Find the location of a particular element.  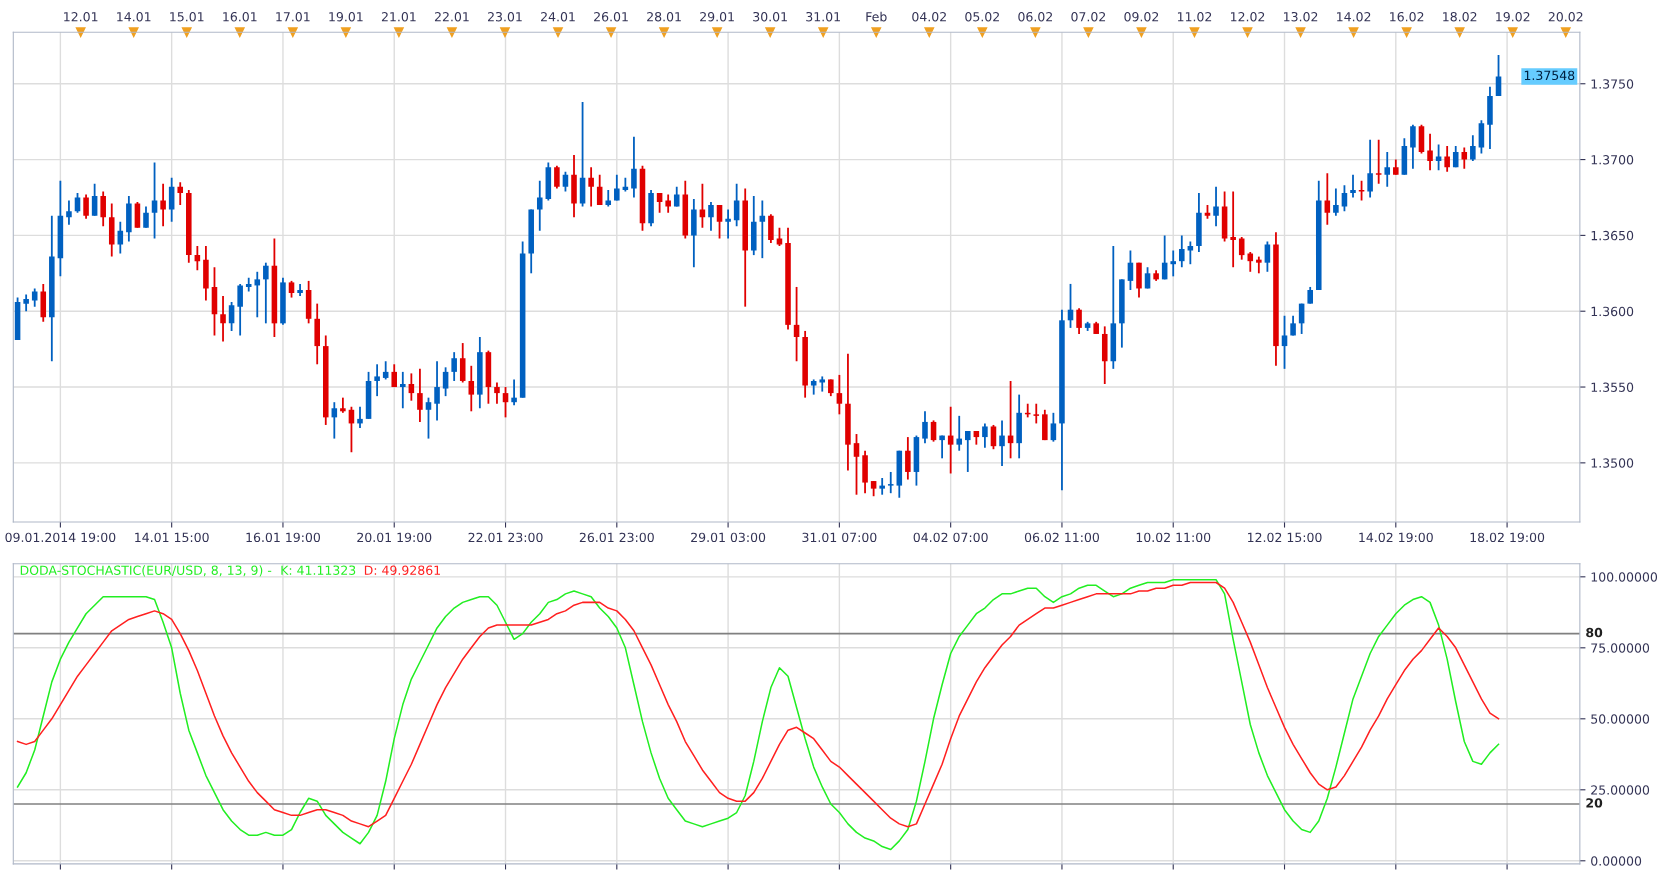

text: 30.01 is located at coordinates (770, 16).